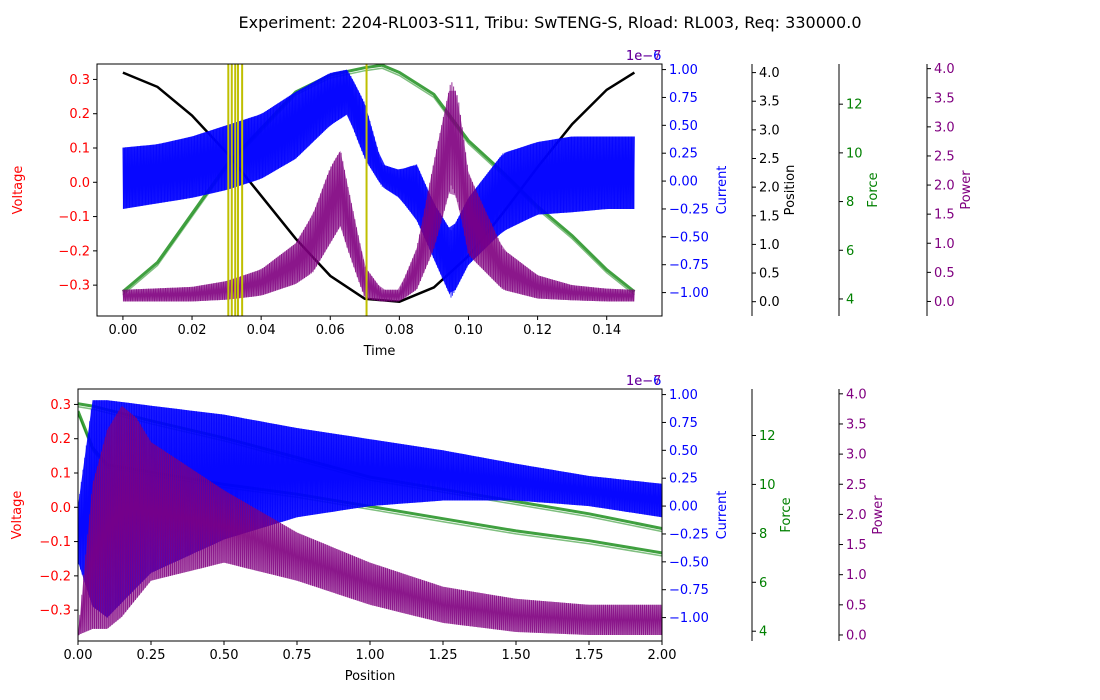  Describe the element at coordinates (790, 190) in the screenshot. I see `position-axis-label: Position` at that location.